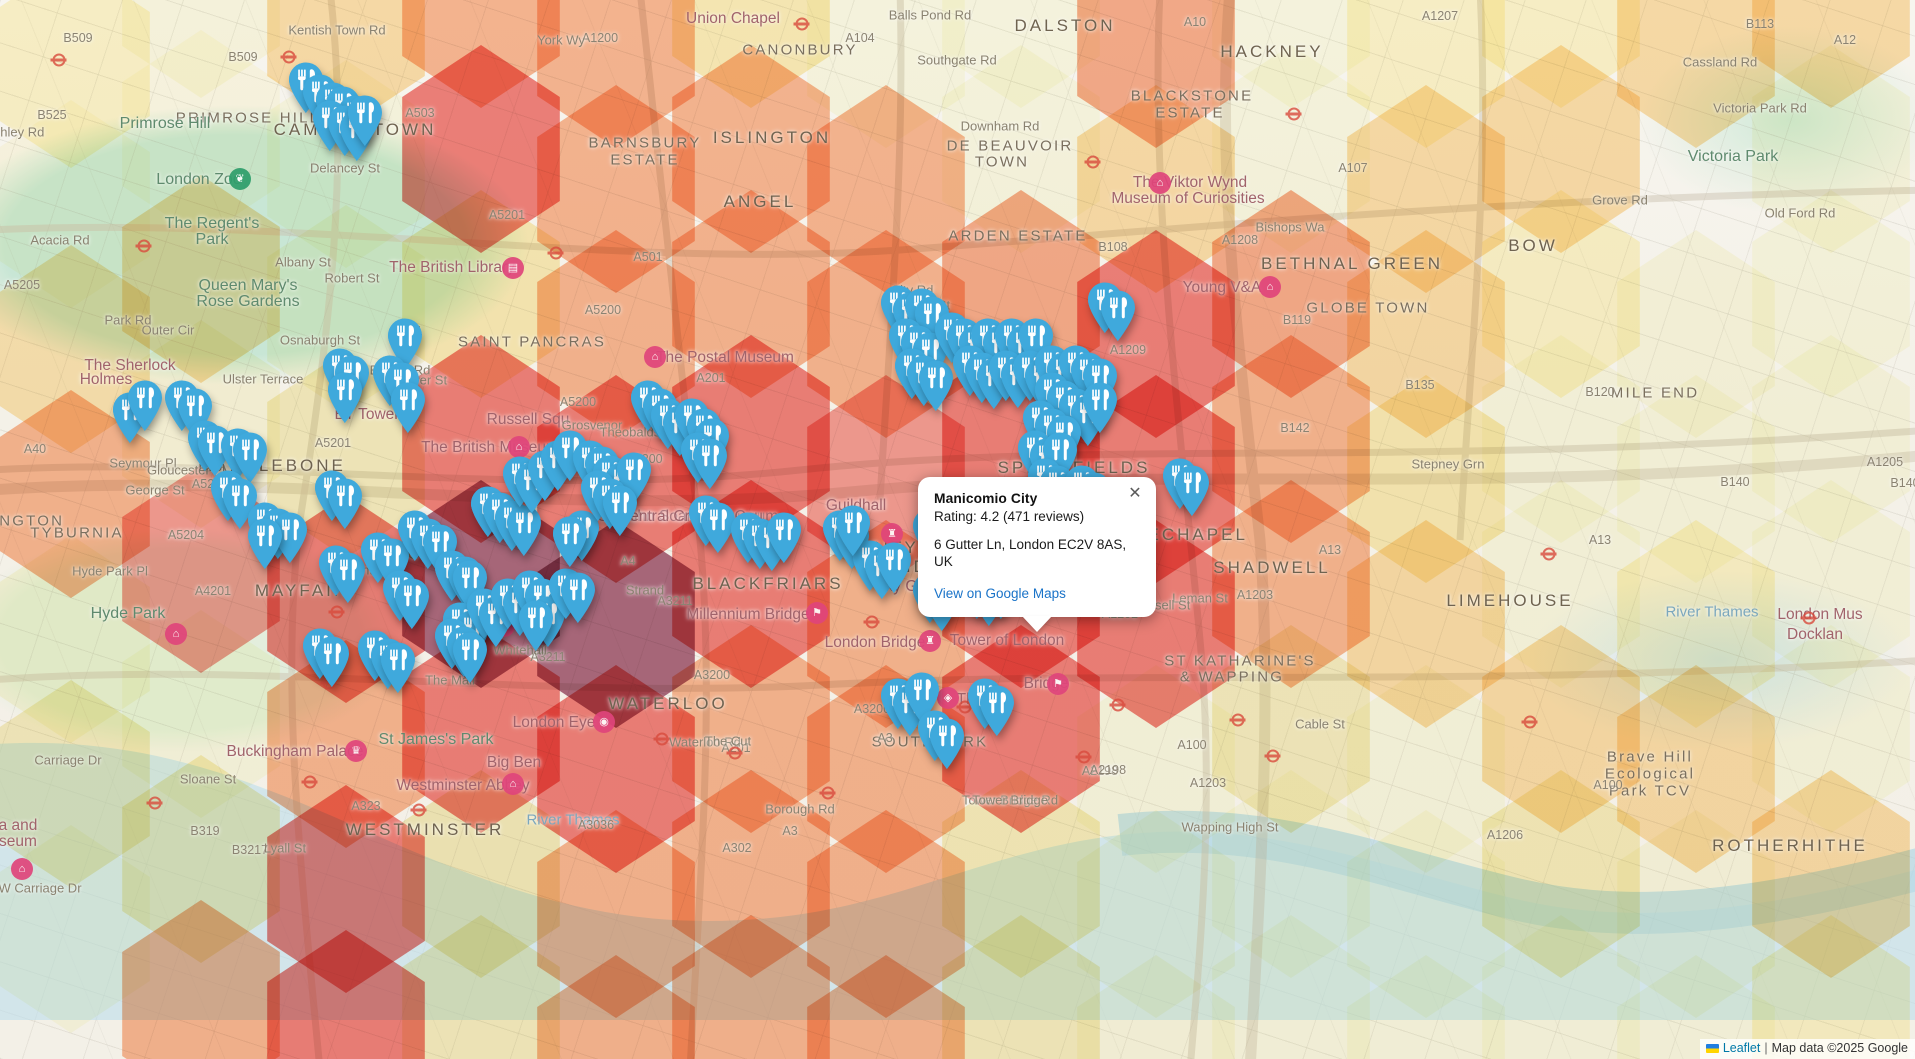 The height and width of the screenshot is (1059, 1915). I want to click on view-on-google-maps-link: View on Google Maps, so click(1000, 593).